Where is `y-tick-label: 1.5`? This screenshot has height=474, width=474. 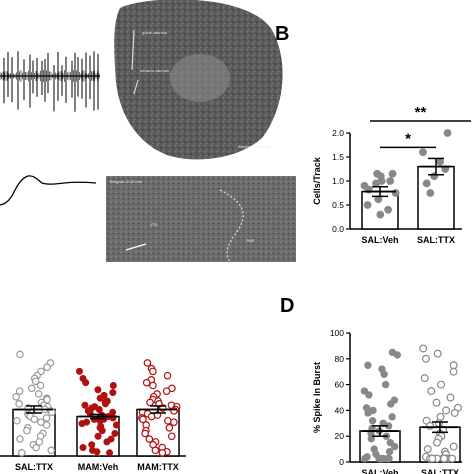
y-tick-label: 1.5 is located at coordinates (338, 157).